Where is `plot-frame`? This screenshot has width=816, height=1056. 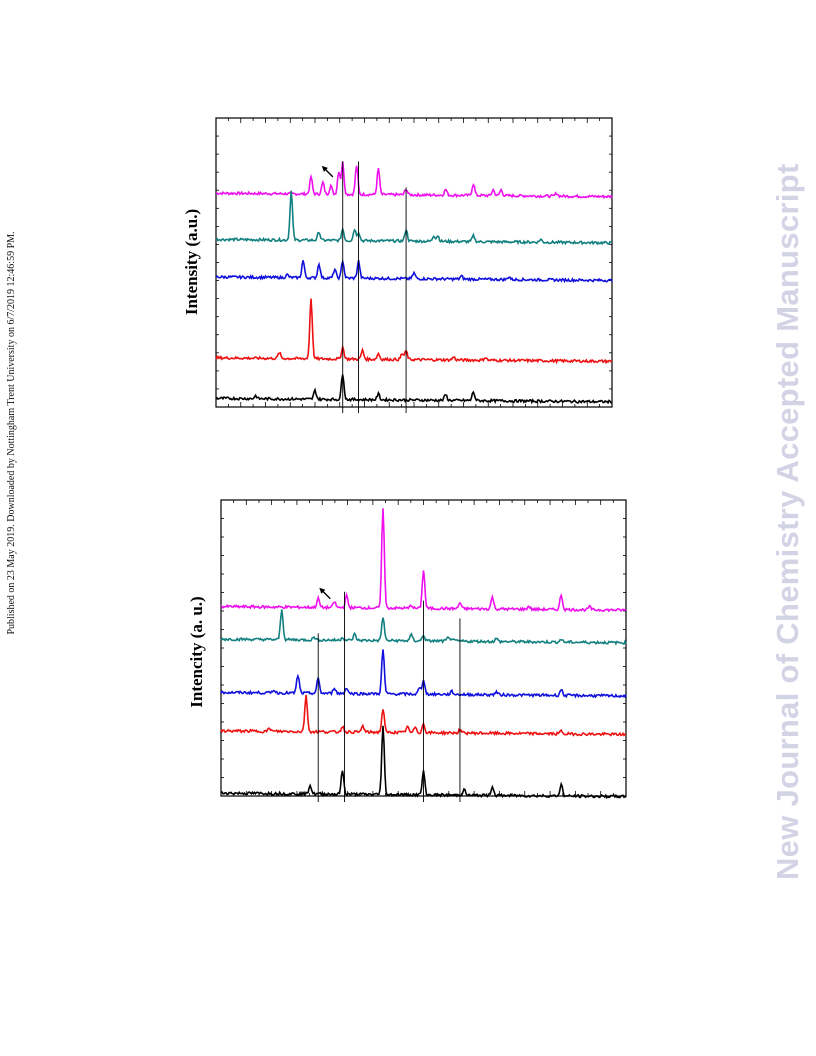
plot-frame is located at coordinates (414, 262).